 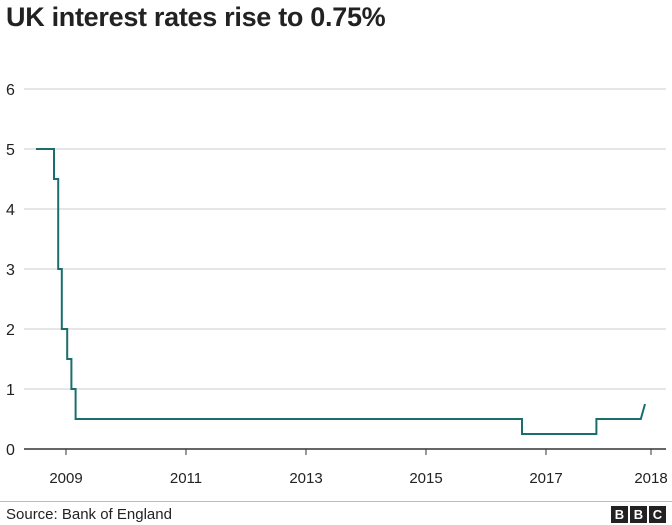 What do you see at coordinates (65, 478) in the screenshot?
I see `x-tick-label-2009: 2009` at bounding box center [65, 478].